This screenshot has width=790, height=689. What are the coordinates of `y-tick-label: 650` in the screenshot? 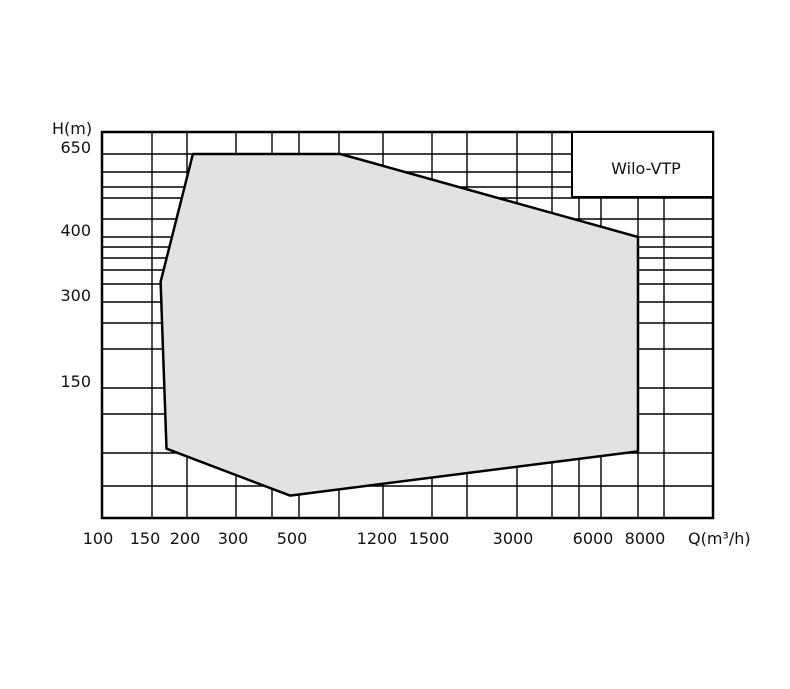 It's located at (75, 147).